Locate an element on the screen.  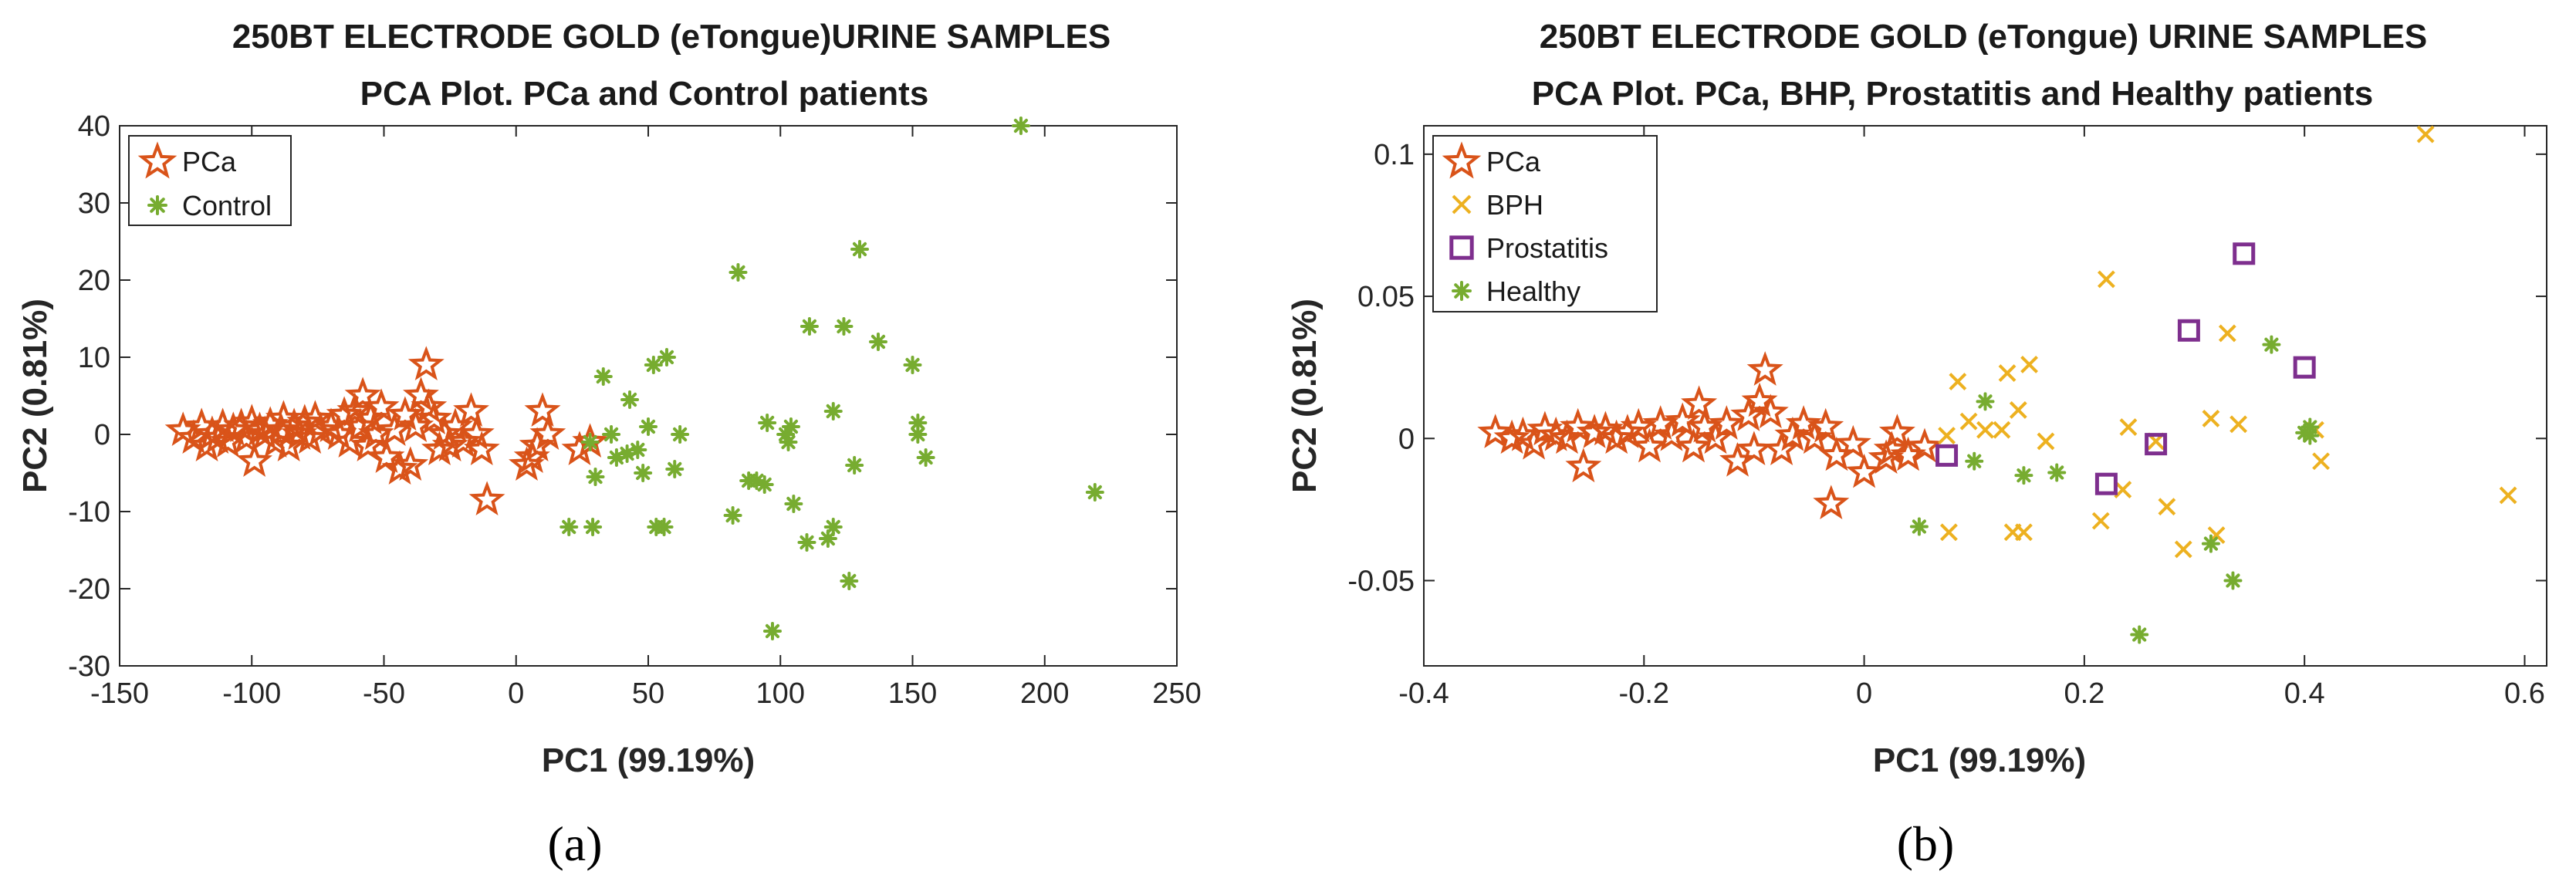
panel-label-b: (b) is located at coordinates (1926, 843).